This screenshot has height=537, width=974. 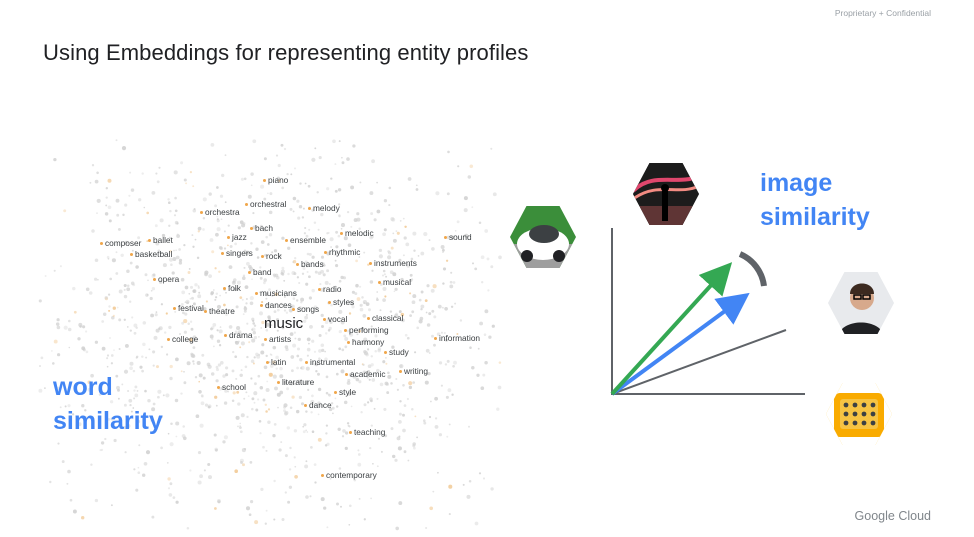 What do you see at coordinates (276, 305) in the screenshot?
I see `cloud-word: dances` at bounding box center [276, 305].